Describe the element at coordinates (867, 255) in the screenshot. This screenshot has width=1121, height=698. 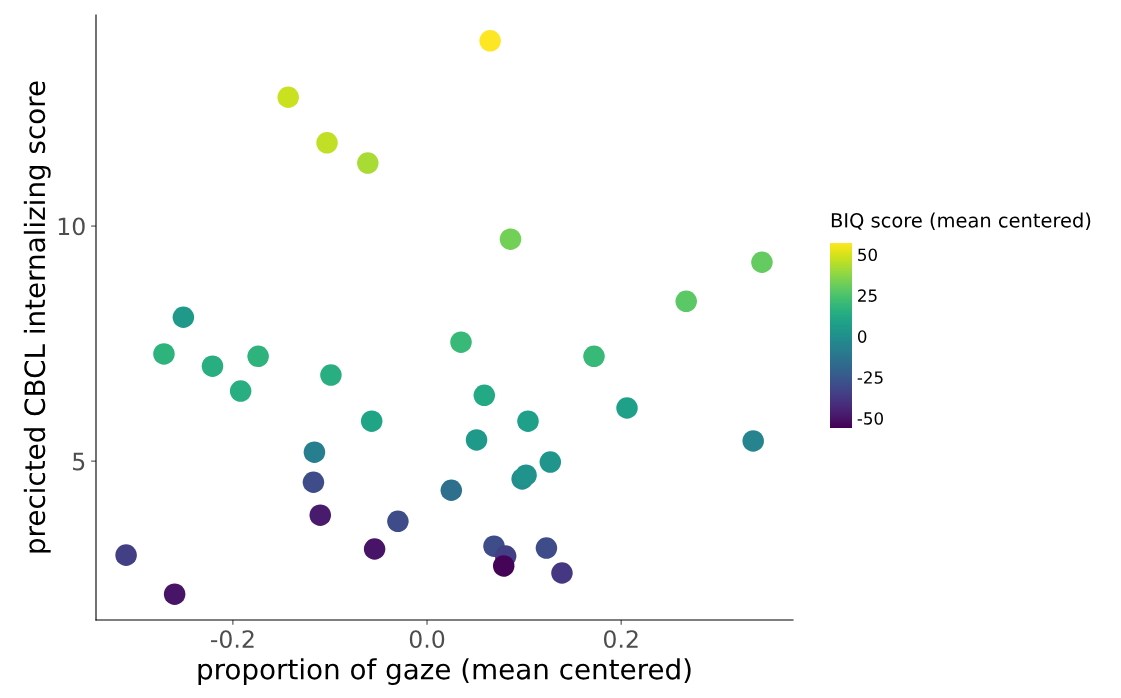
I see `color-bar-label: 50` at that location.